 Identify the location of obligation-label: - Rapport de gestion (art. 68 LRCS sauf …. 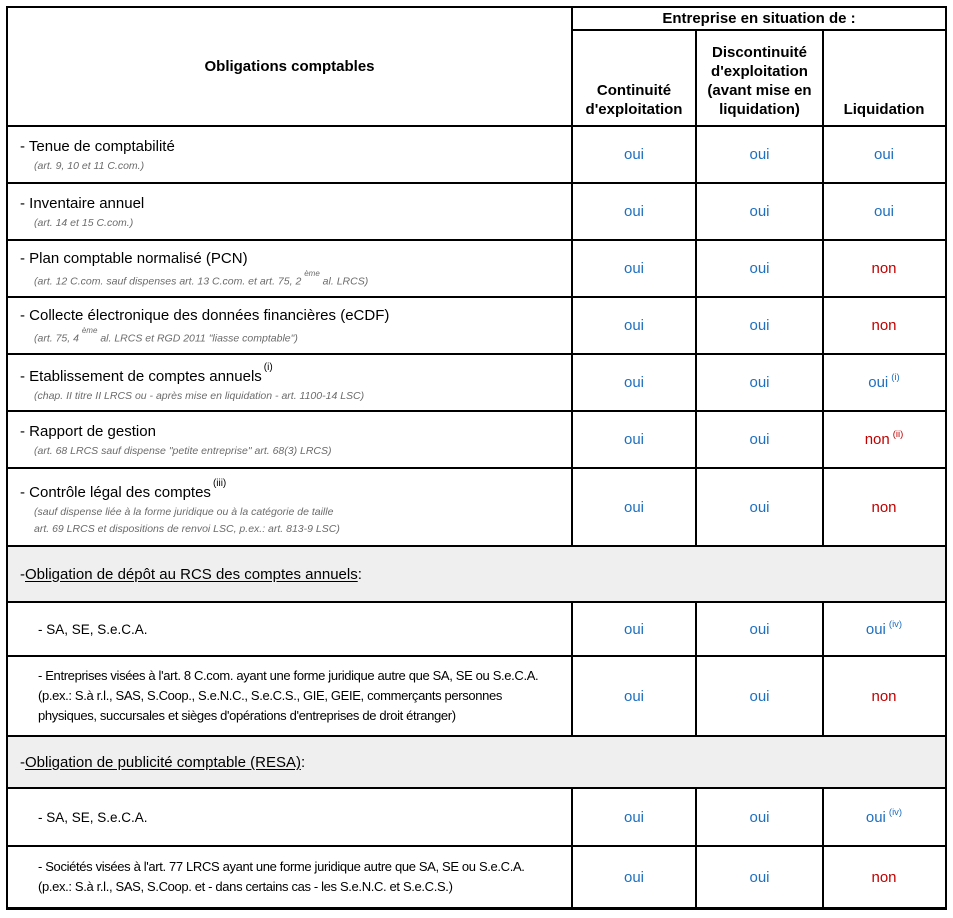
(290, 439).